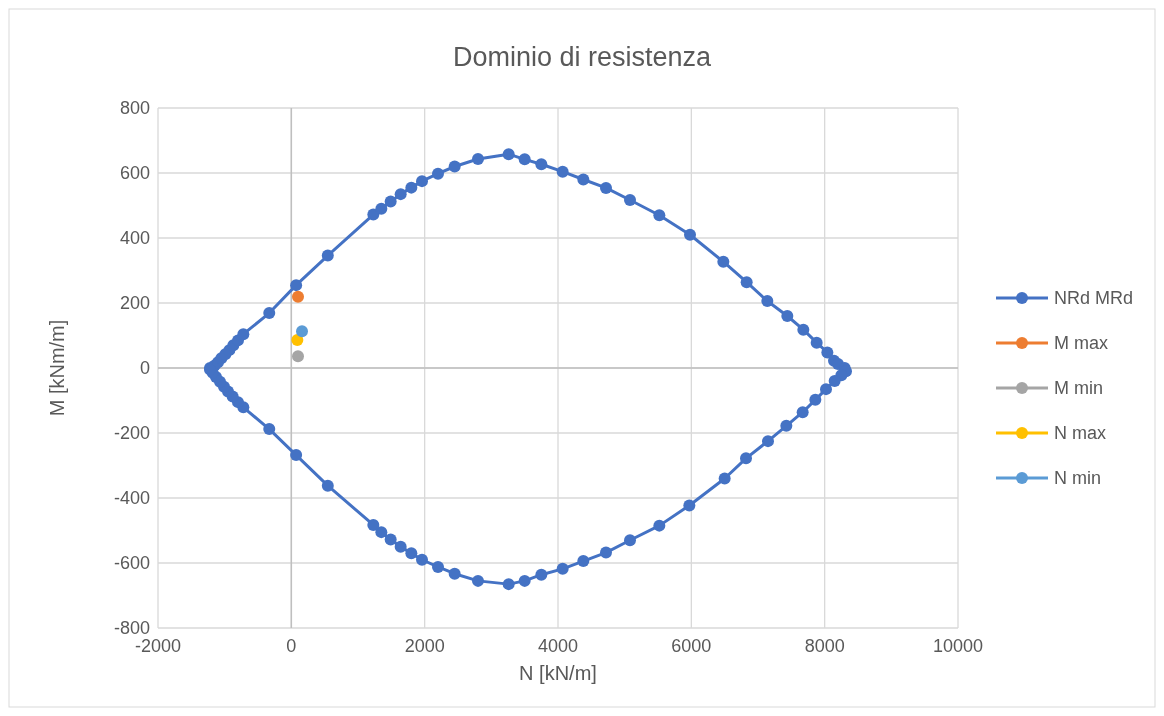 The image size is (1164, 716). Describe the element at coordinates (57, 368) in the screenshot. I see `y-axis-title: M [kNm/m]` at that location.